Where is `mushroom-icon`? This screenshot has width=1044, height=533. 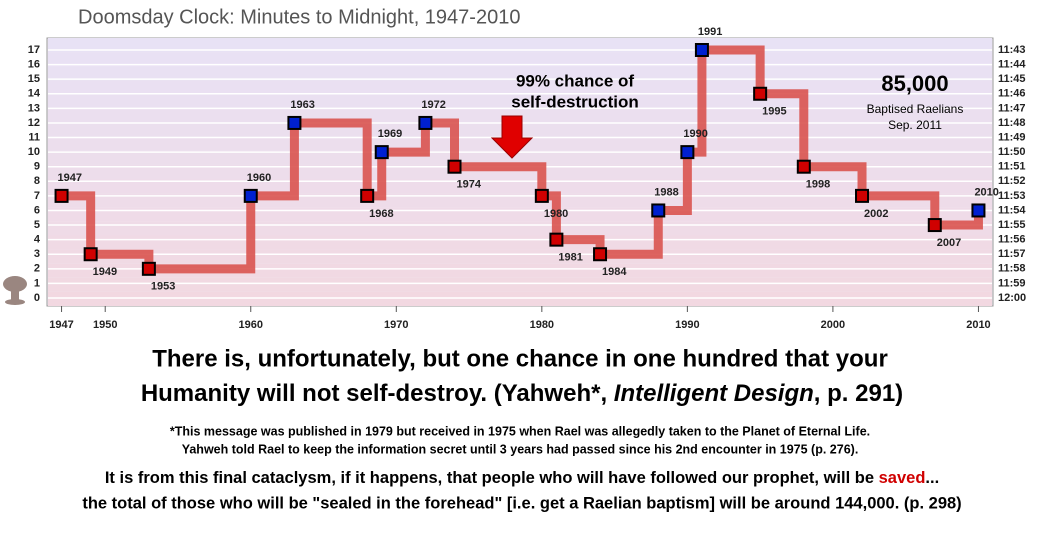 mushroom-icon is located at coordinates (15, 290).